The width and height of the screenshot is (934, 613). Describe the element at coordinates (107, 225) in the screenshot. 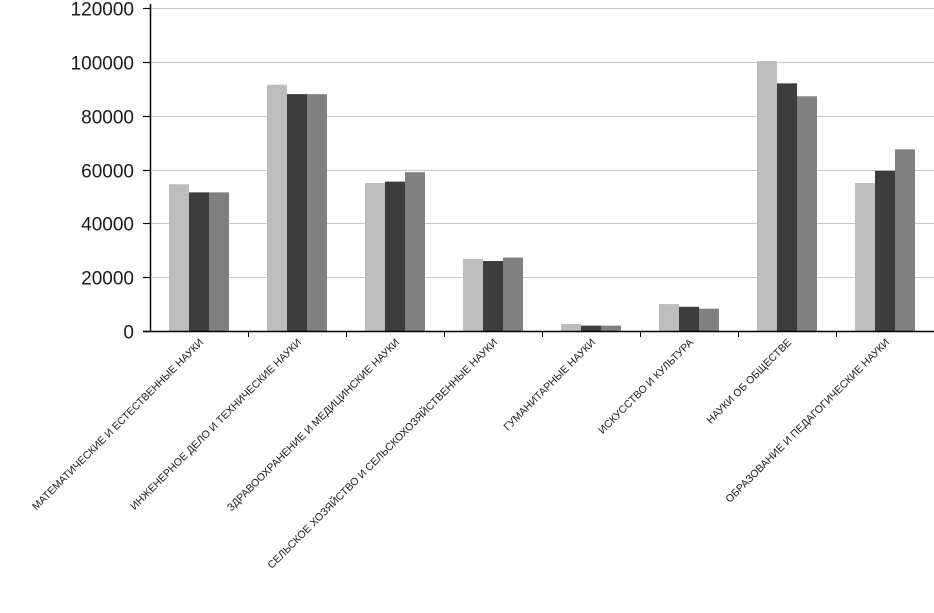

I see `y-tick-label: 40000` at that location.